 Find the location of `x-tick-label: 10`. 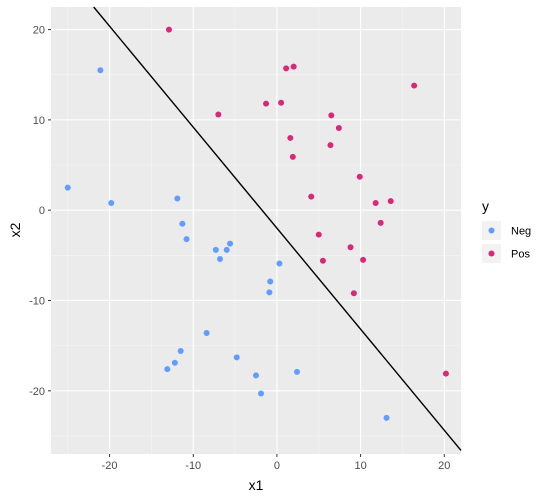

x-tick-label: 10 is located at coordinates (360, 466).